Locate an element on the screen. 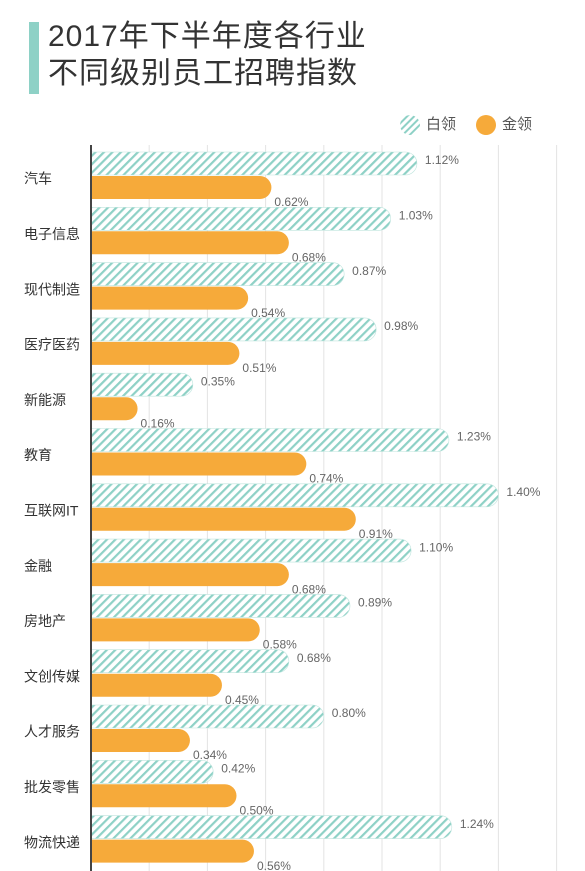  category-label: 人才服务 is located at coordinates (52, 732).